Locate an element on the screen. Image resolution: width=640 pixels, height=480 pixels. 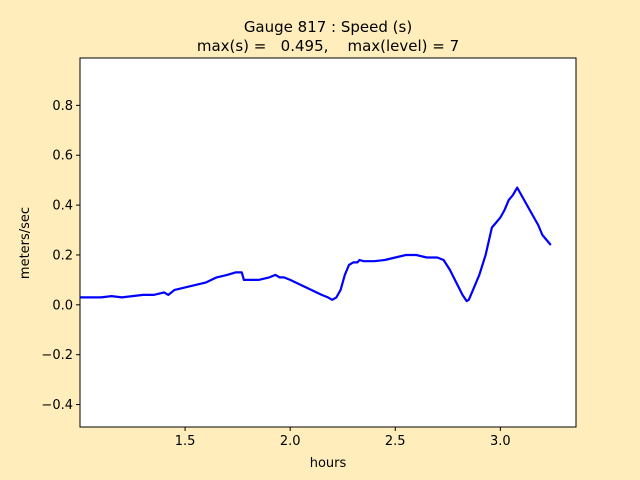
y-tick-label: 0.0 is located at coordinates (62, 305).